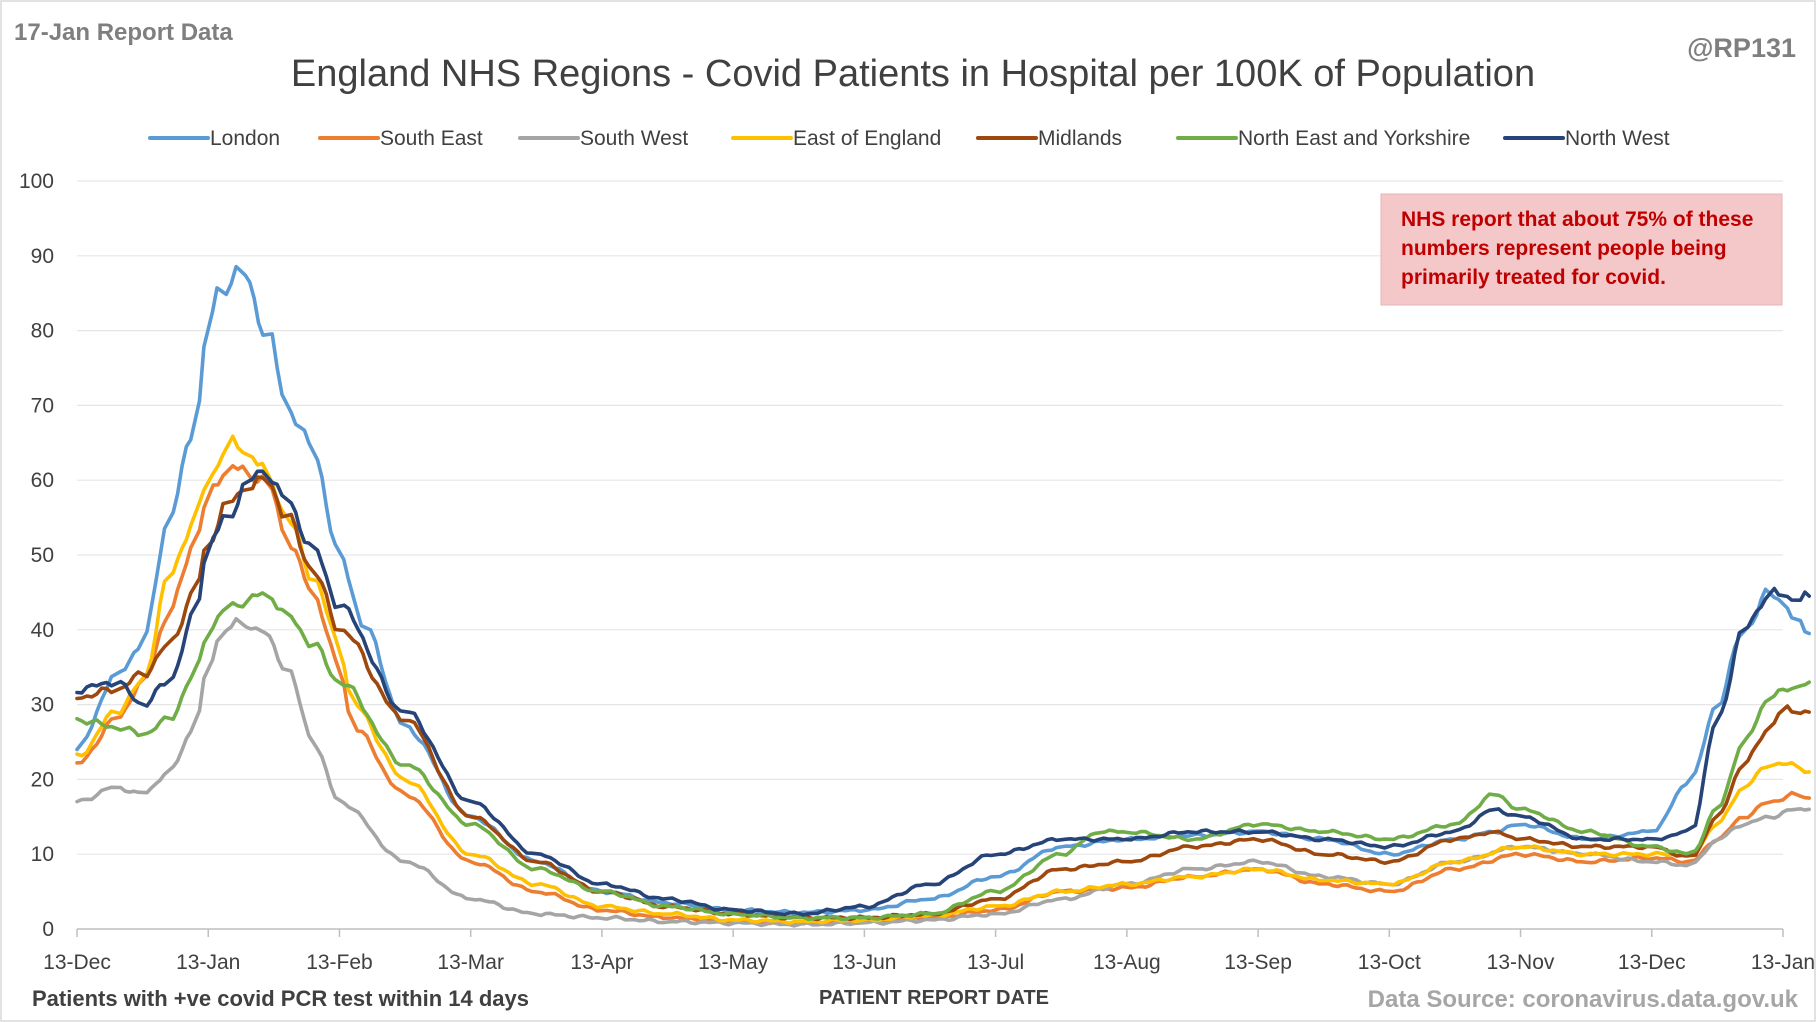 Image resolution: width=1816 pixels, height=1022 pixels. I want to click on legend-label: London, so click(245, 138).